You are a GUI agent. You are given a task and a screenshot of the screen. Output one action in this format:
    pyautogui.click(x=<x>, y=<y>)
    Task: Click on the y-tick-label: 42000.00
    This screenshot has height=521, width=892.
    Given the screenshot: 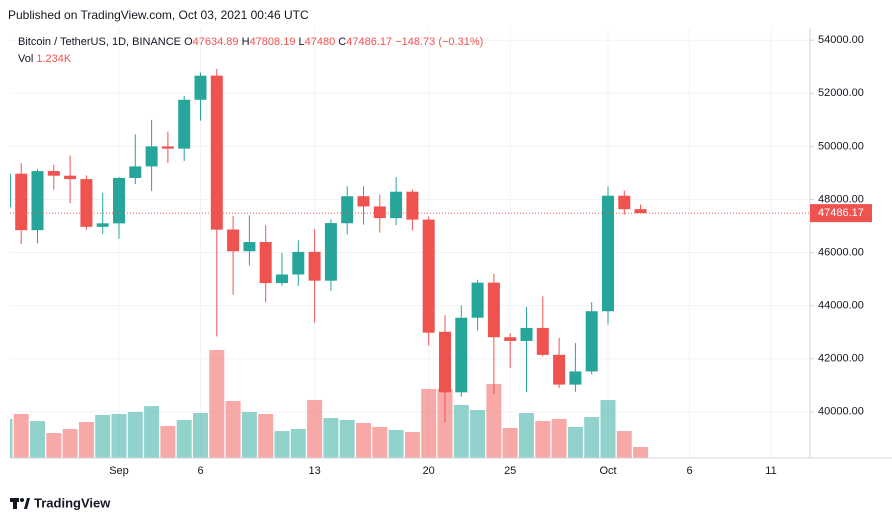 What is the action you would take?
    pyautogui.click(x=841, y=359)
    